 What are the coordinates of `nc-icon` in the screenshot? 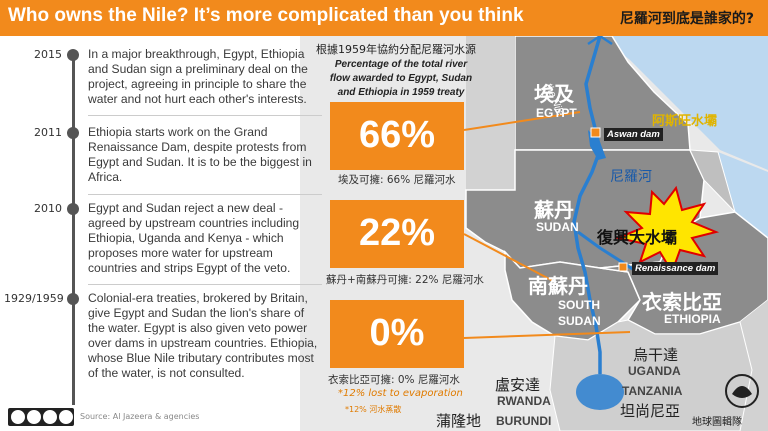 It's located at (50, 417).